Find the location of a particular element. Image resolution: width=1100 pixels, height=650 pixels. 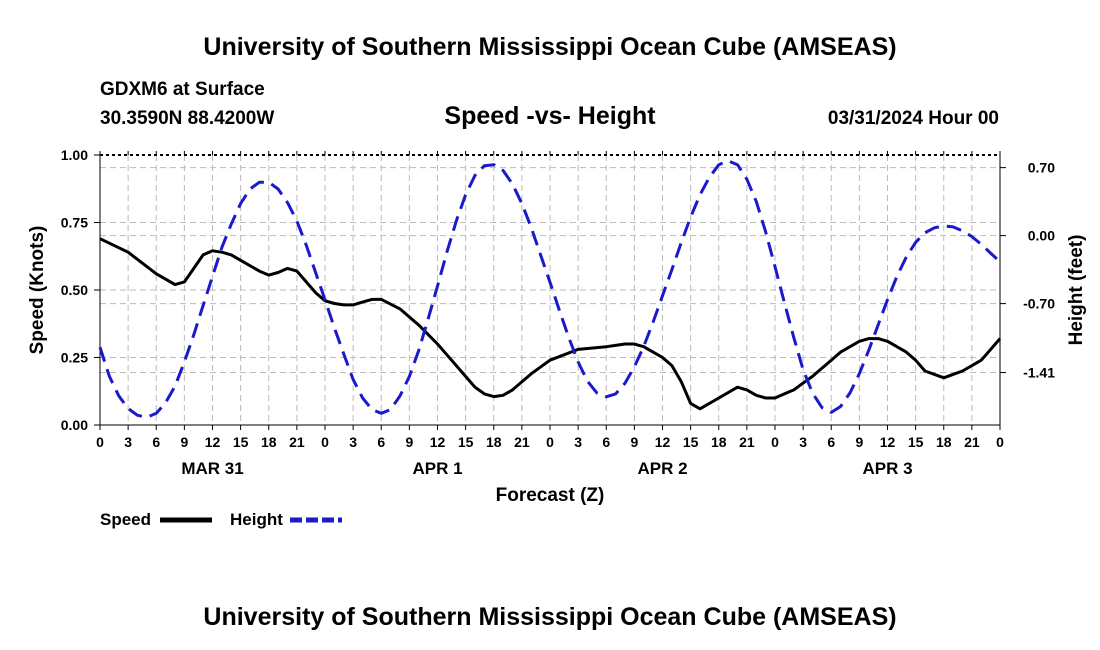

day-label: APR 2 is located at coordinates (662, 468).